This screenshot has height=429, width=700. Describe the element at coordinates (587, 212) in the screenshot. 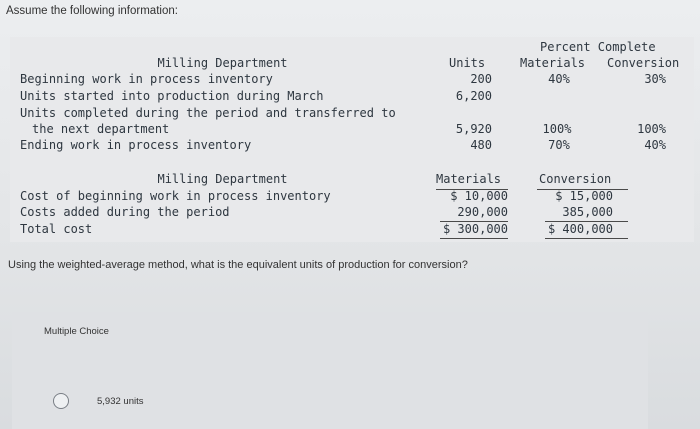

I see `row-conversion-cost: 385,000` at that location.